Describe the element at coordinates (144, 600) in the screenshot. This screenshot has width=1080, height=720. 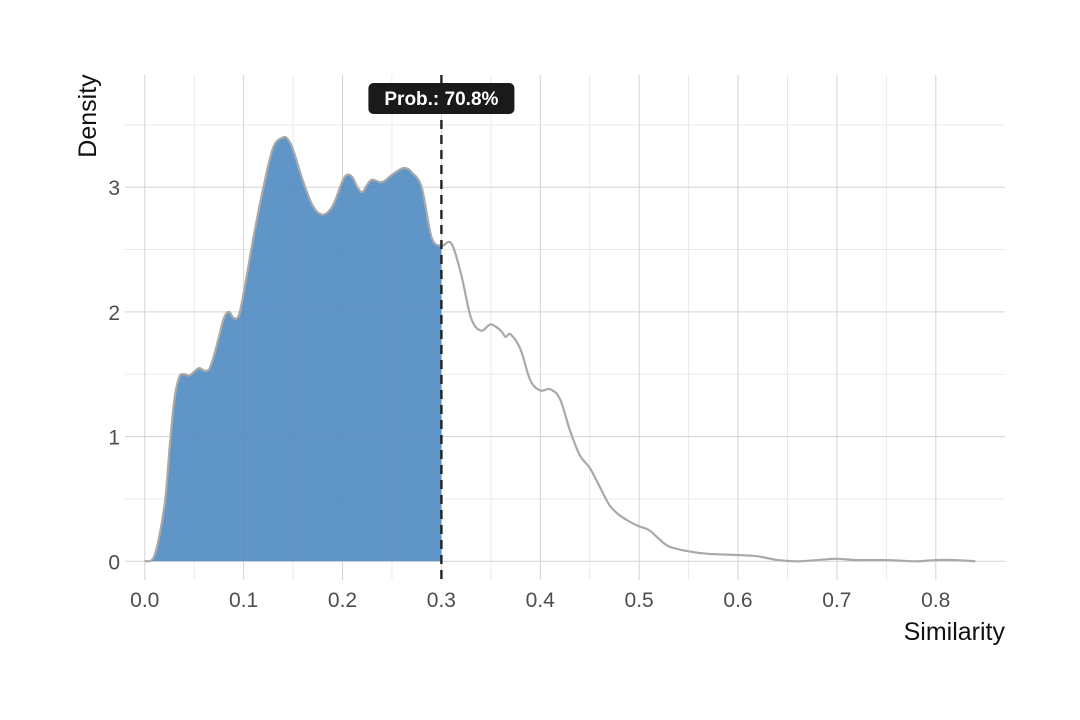
I see `x-tick-label: 0.0` at that location.